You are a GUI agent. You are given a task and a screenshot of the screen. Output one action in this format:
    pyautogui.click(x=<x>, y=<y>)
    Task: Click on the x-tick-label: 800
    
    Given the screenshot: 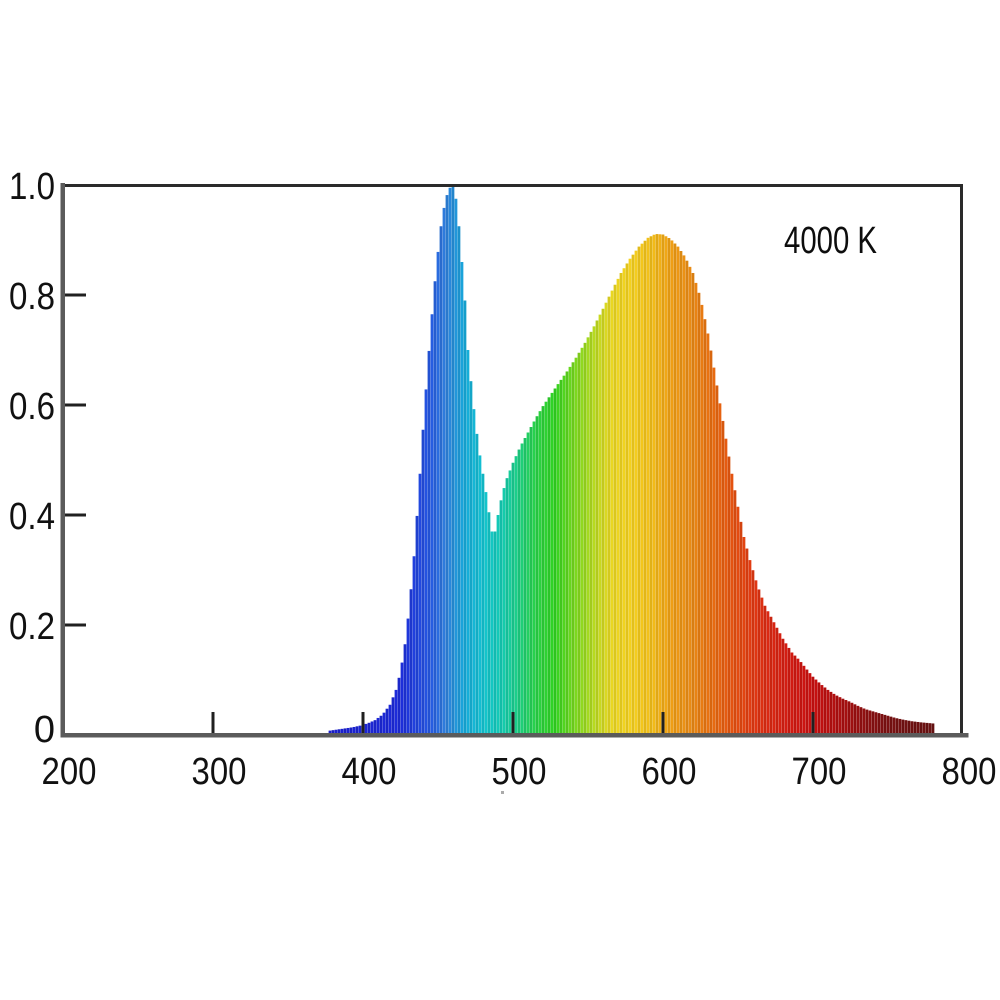 What is the action you would take?
    pyautogui.click(x=969, y=772)
    